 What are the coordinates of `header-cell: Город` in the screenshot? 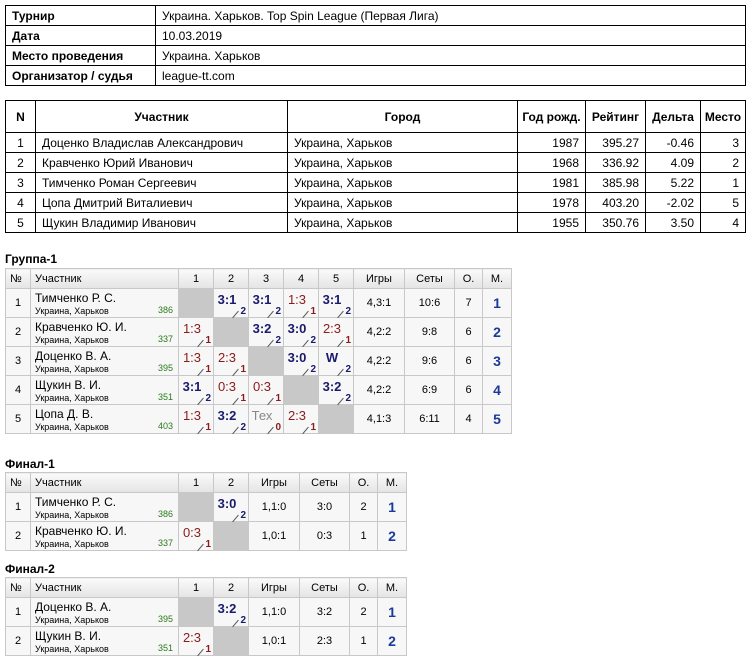 It's located at (402, 116).